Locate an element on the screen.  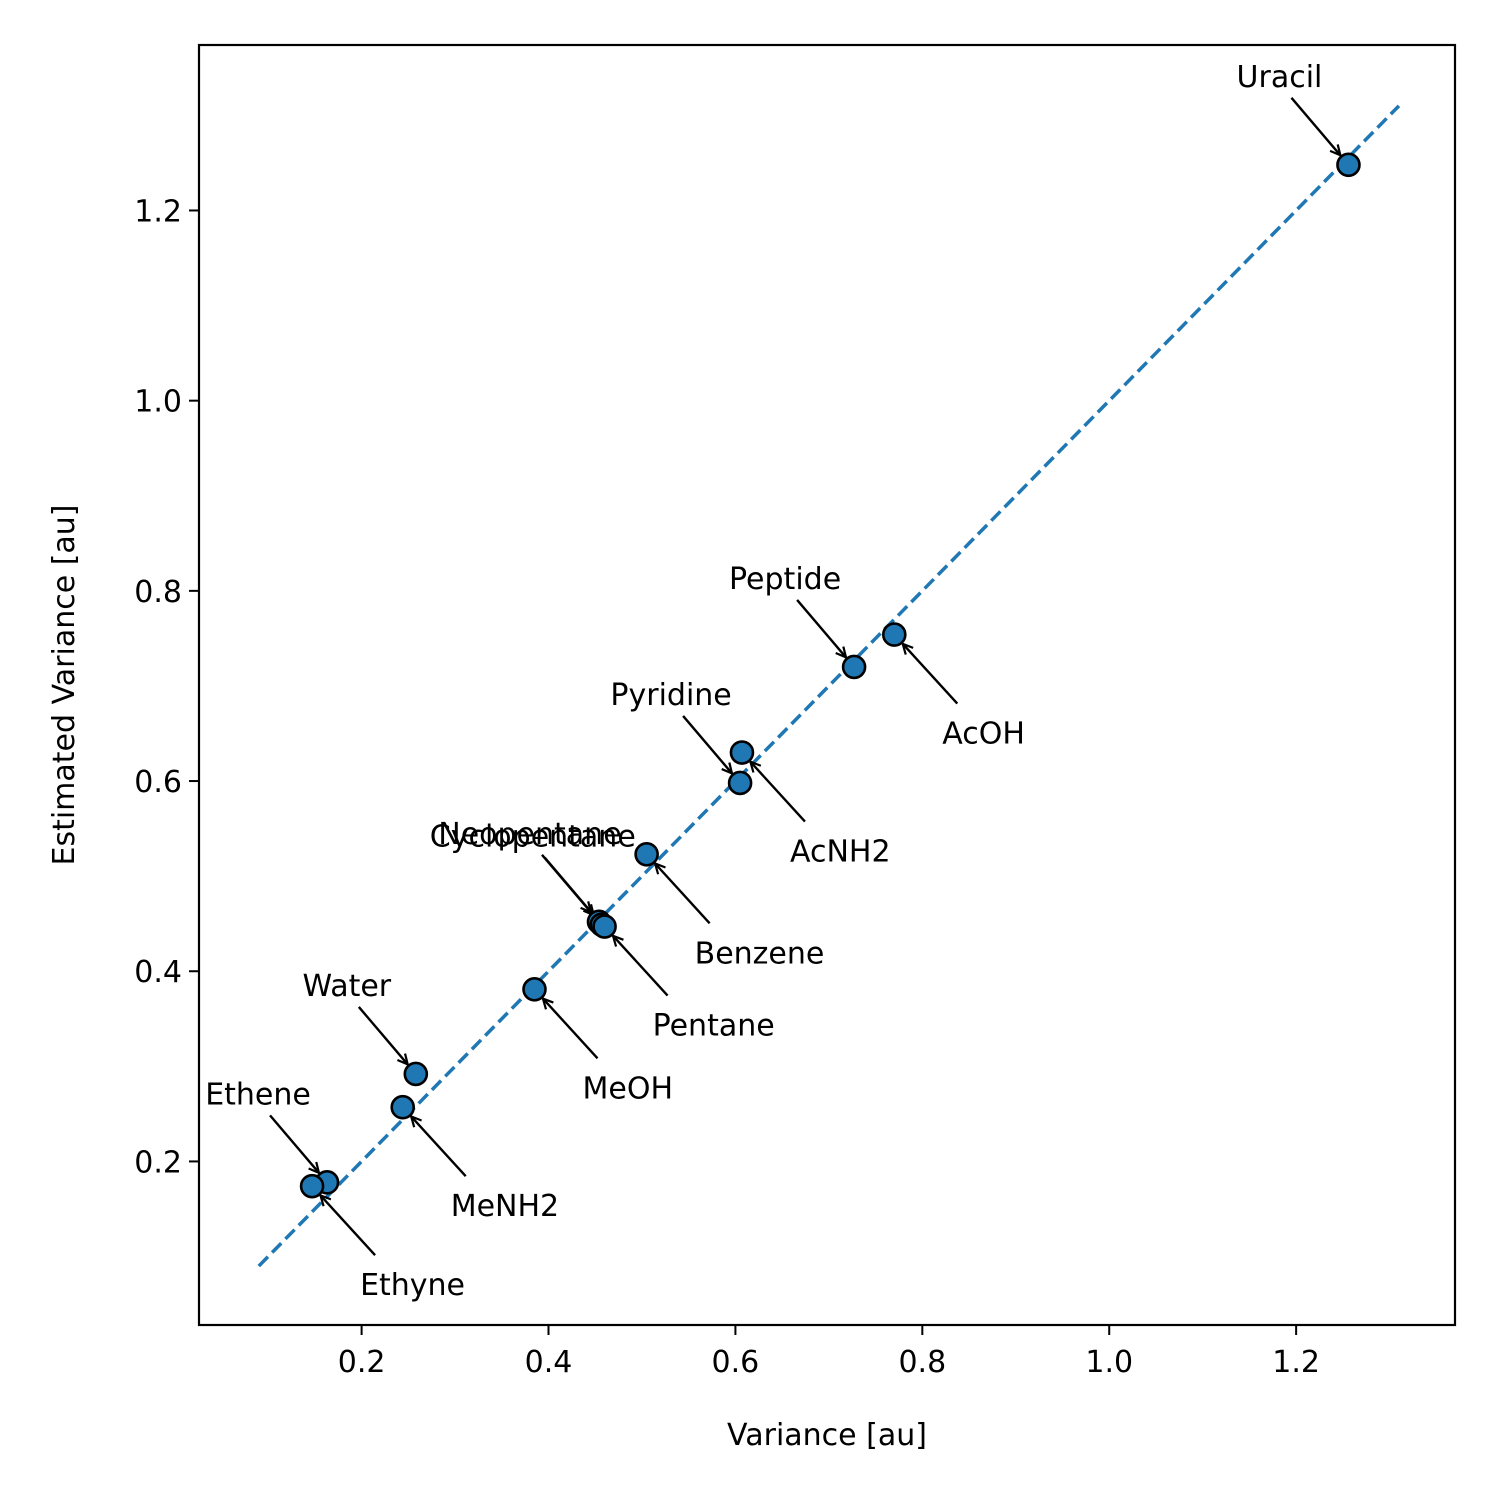
arrow-menh2 is located at coordinates (439, 1147).